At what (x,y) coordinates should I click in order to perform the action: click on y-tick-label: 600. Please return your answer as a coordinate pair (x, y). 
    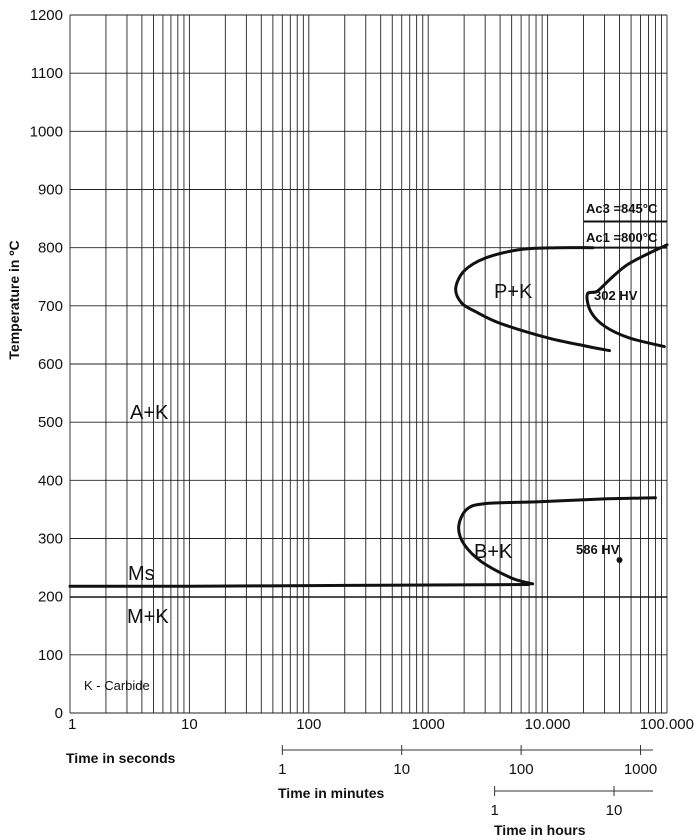
    Looking at the image, I should click on (50, 364).